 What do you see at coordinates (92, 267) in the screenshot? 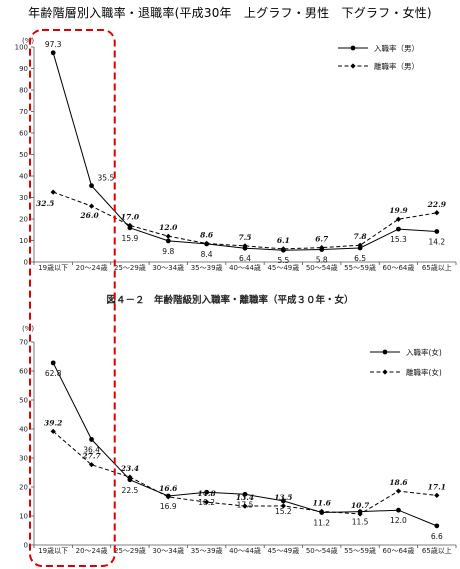
I see `x-tick-label: 20～24歳` at bounding box center [92, 267].